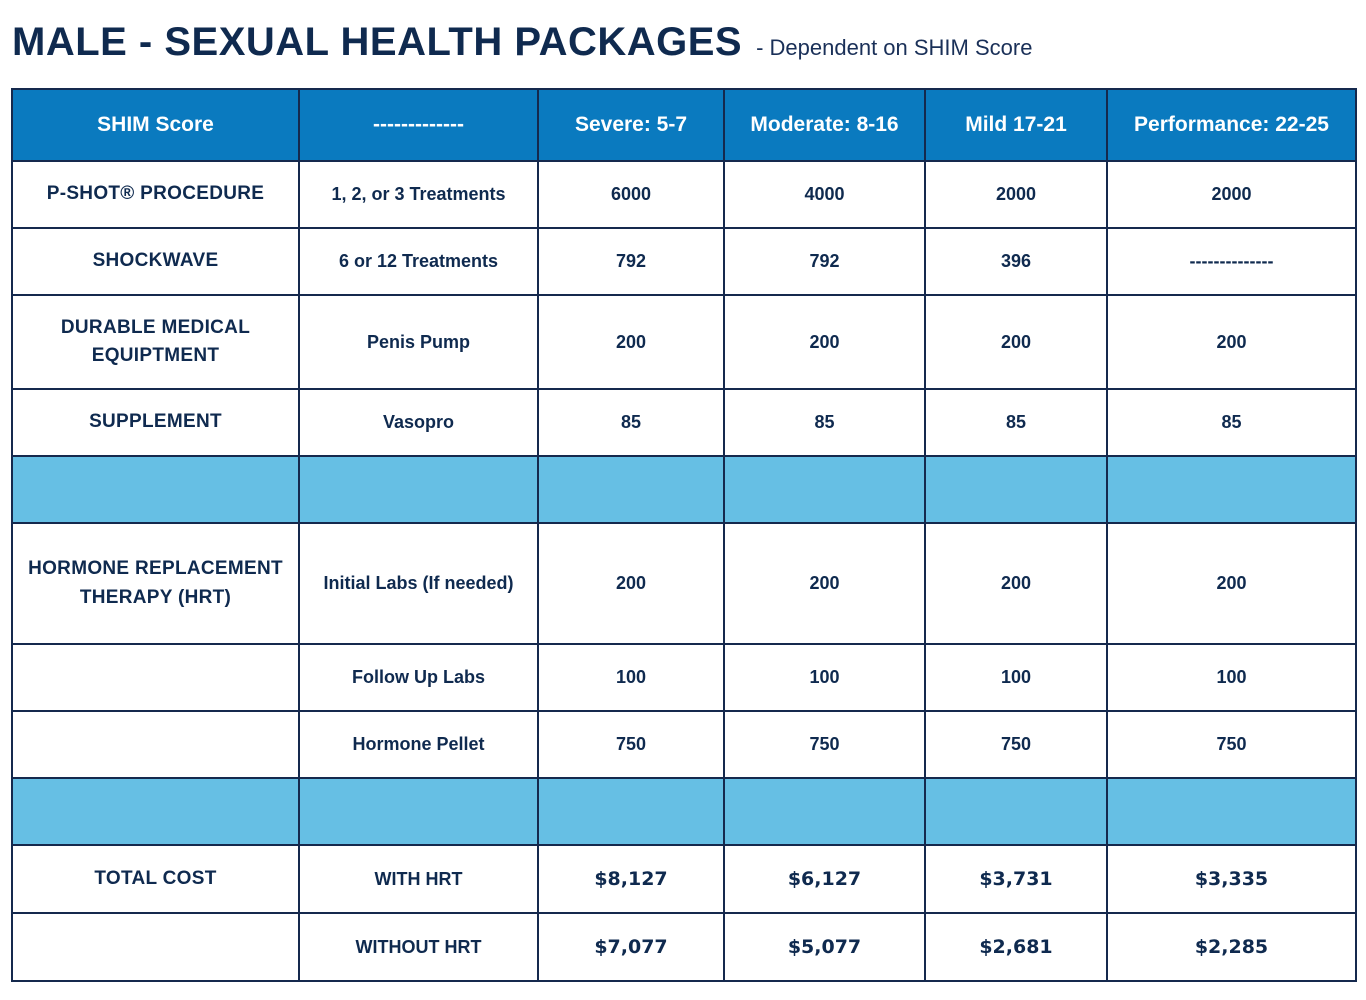 The width and height of the screenshot is (1366, 1000). What do you see at coordinates (824, 879) in the screenshot?
I see `total-moderate: $6,127` at bounding box center [824, 879].